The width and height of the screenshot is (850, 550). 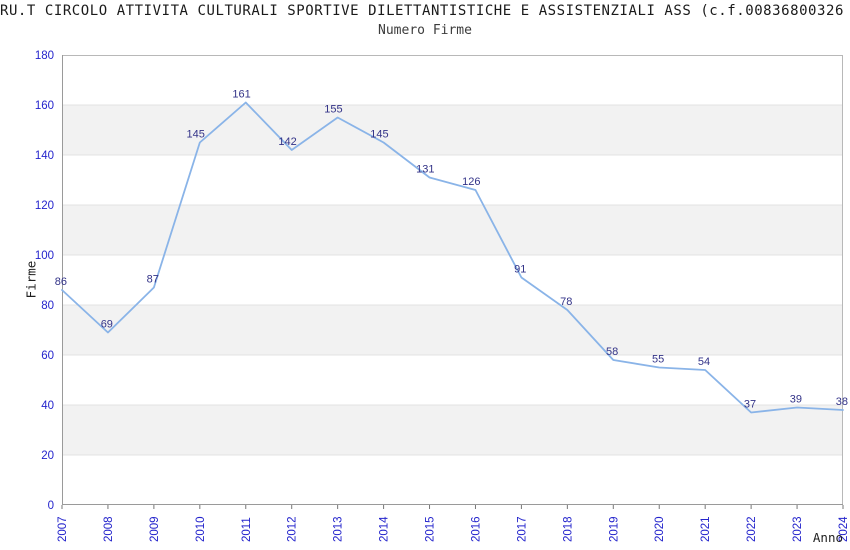 I want to click on data-label: 87, so click(x=153, y=280).